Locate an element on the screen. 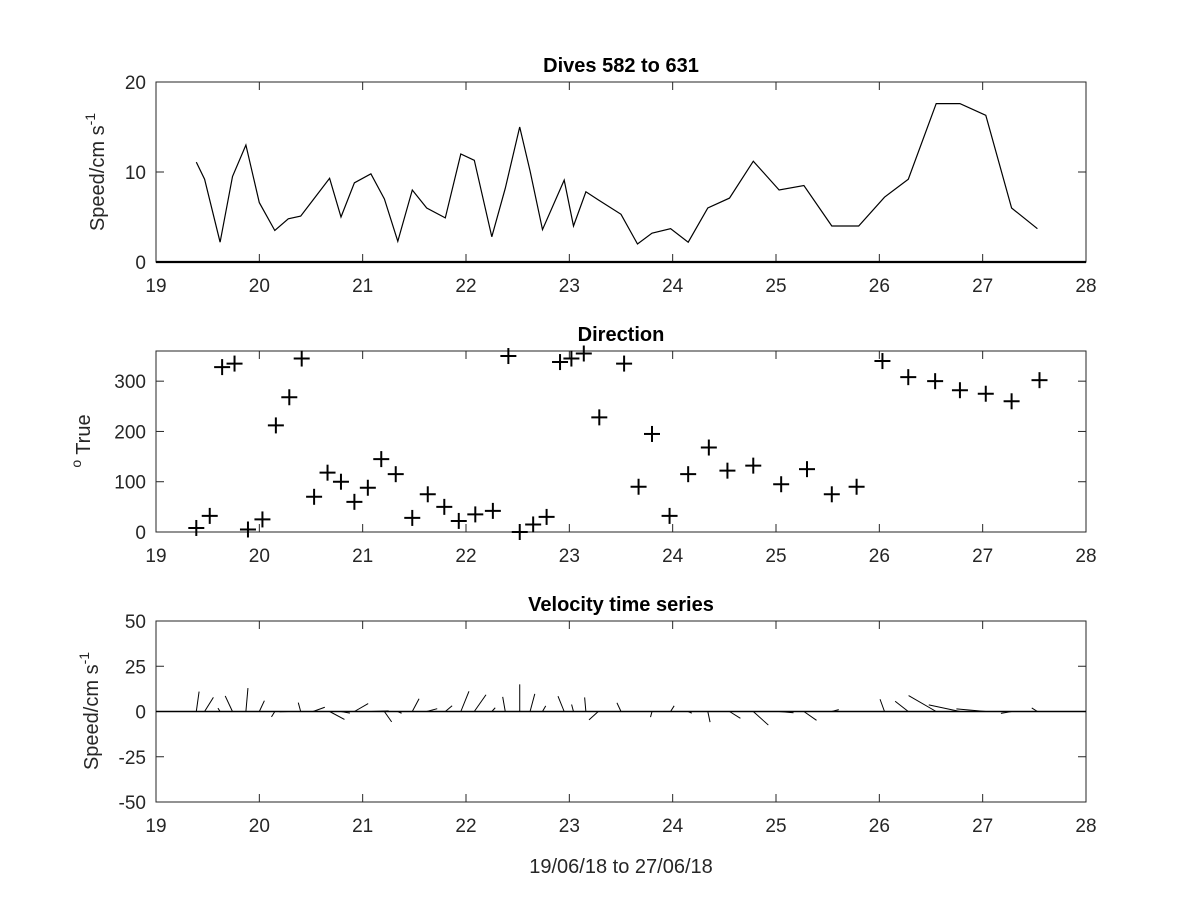  direction-x-tick-label: 25 is located at coordinates (775, 556).